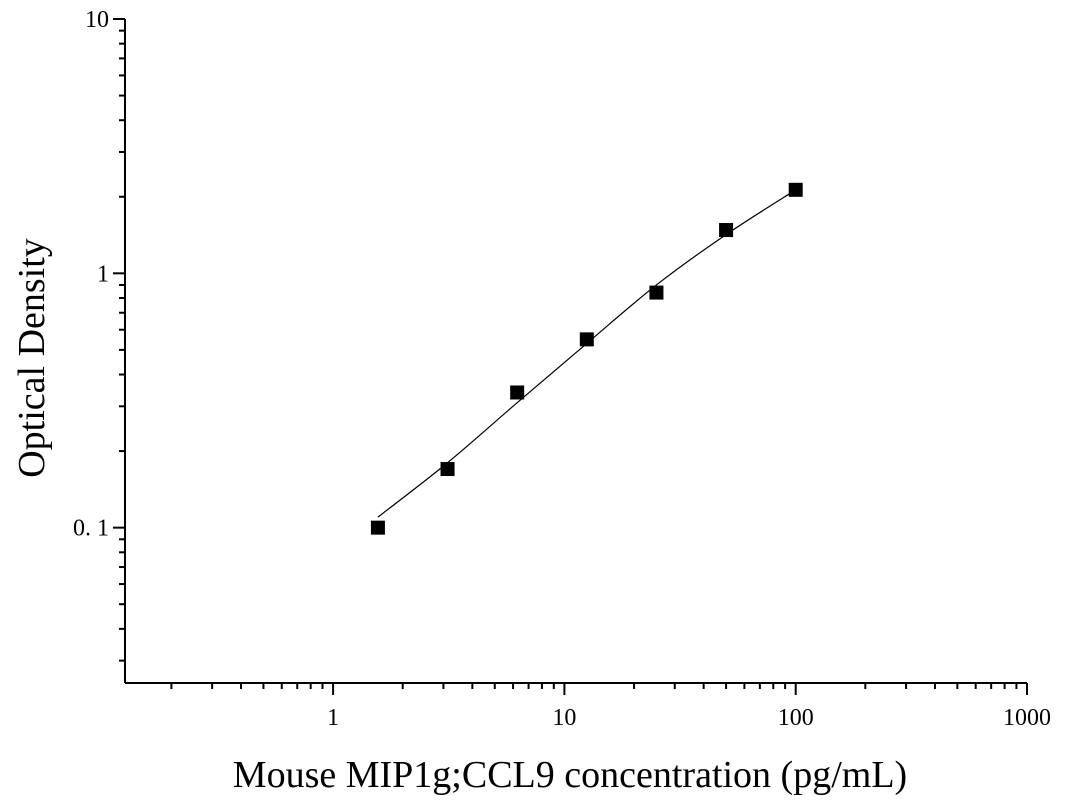  Describe the element at coordinates (570, 775) in the screenshot. I see `x-axis-title: Mouse MIP1g;CCL9 concentration (pg/mL)` at that location.